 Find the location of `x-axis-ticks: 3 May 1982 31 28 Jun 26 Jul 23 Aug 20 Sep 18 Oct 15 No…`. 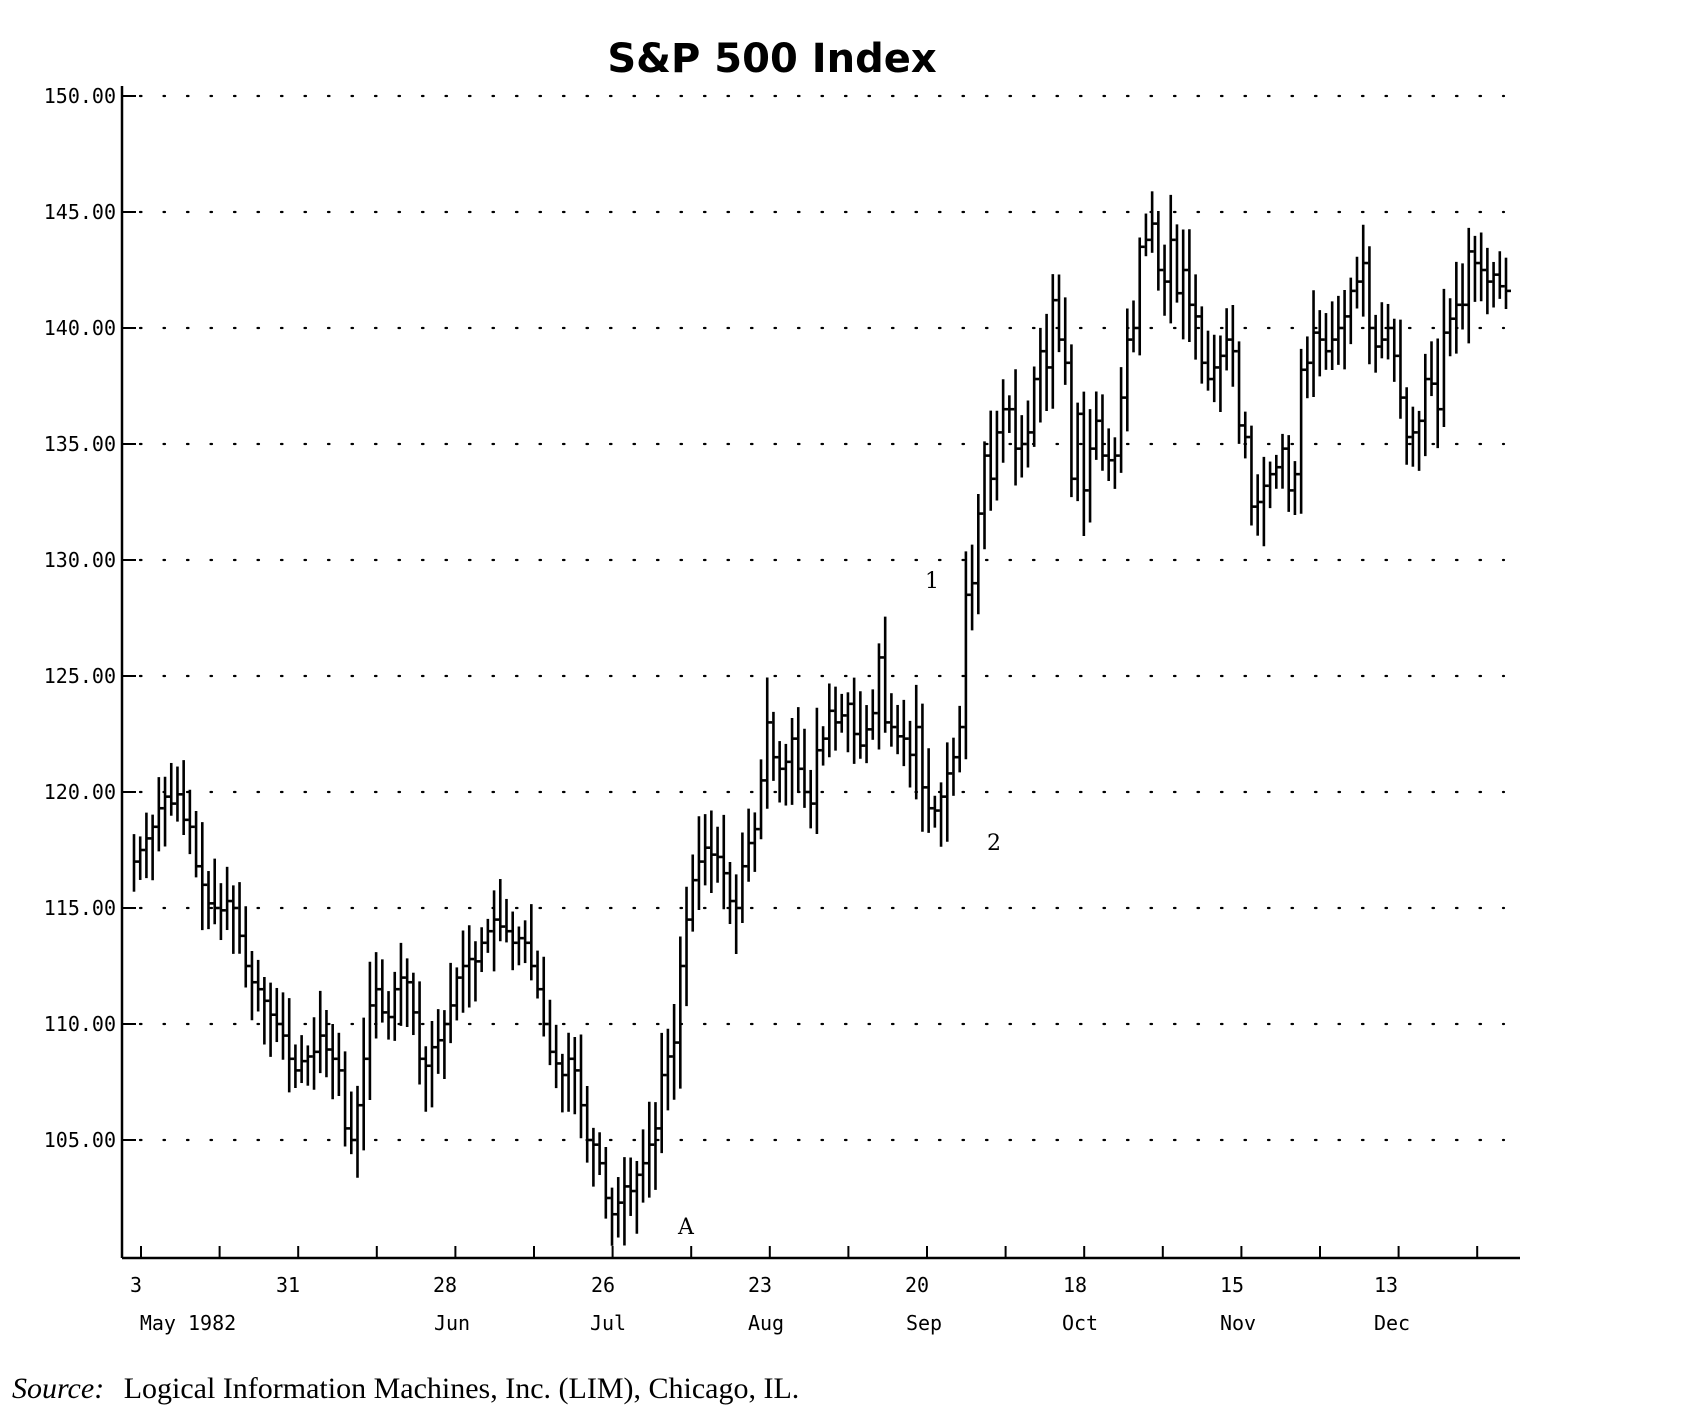

x-axis-ticks: 3 May 1982 31 28 Jun 26 Jul 23 Aug 20 Sep 18 Oct 15 No… is located at coordinates (804, 1290).